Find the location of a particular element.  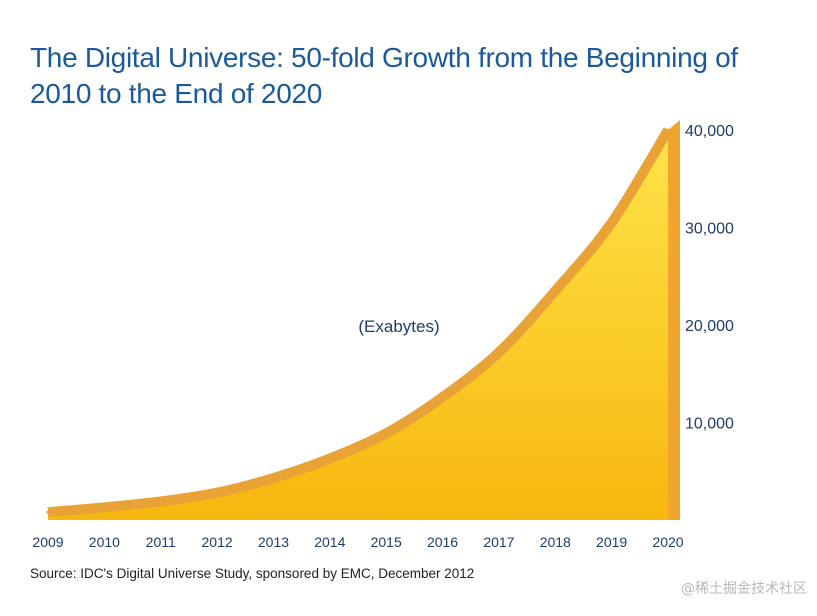

y-tick-label: 40,000 is located at coordinates (709, 131).